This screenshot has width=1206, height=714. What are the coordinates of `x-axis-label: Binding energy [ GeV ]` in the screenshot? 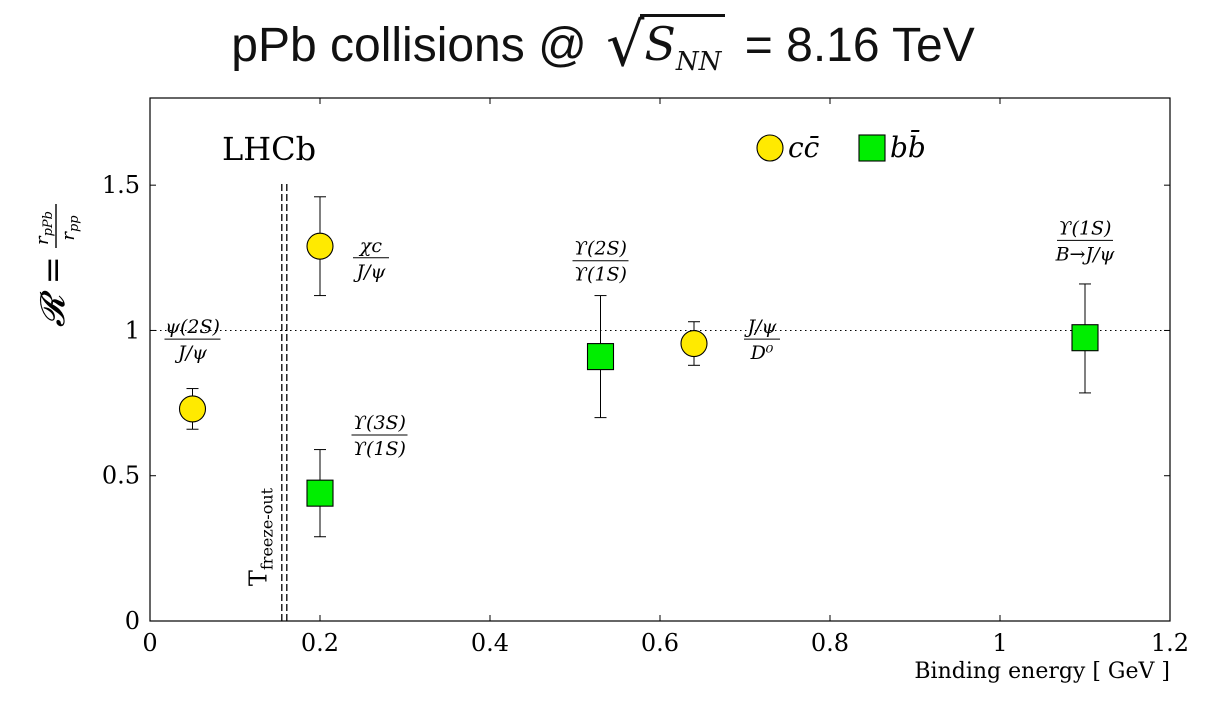 It's located at (1042, 671).